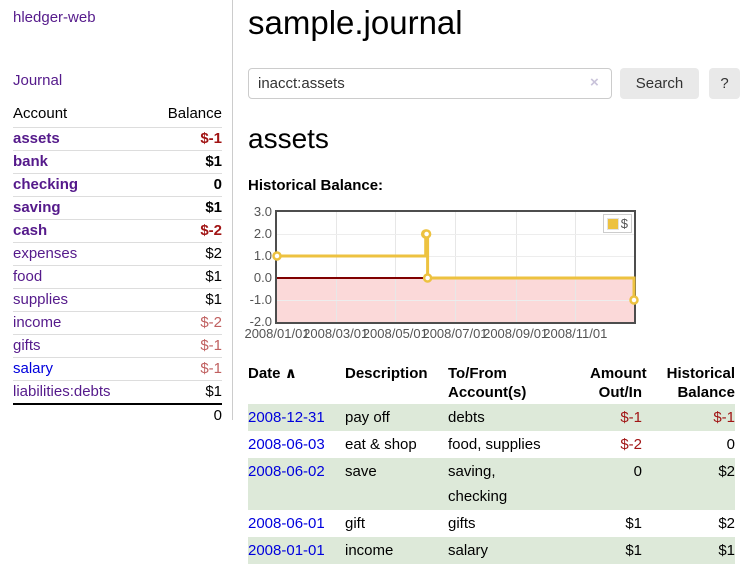 This screenshot has height=582, width=742. What do you see at coordinates (659, 83) in the screenshot?
I see `search-button: Search` at bounding box center [659, 83].